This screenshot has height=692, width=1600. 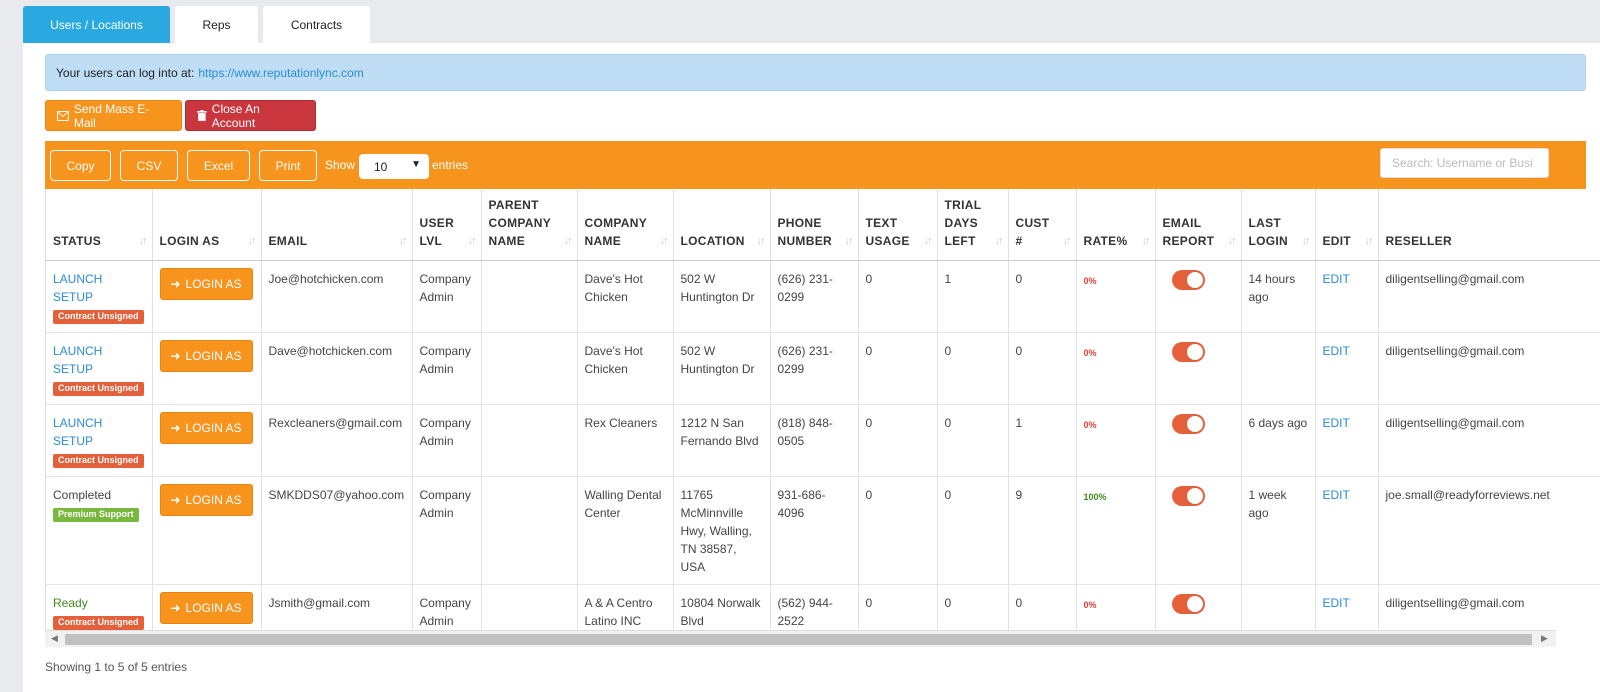 What do you see at coordinates (1489, 225) in the screenshot?
I see `col-reseller: RESELLER` at bounding box center [1489, 225].